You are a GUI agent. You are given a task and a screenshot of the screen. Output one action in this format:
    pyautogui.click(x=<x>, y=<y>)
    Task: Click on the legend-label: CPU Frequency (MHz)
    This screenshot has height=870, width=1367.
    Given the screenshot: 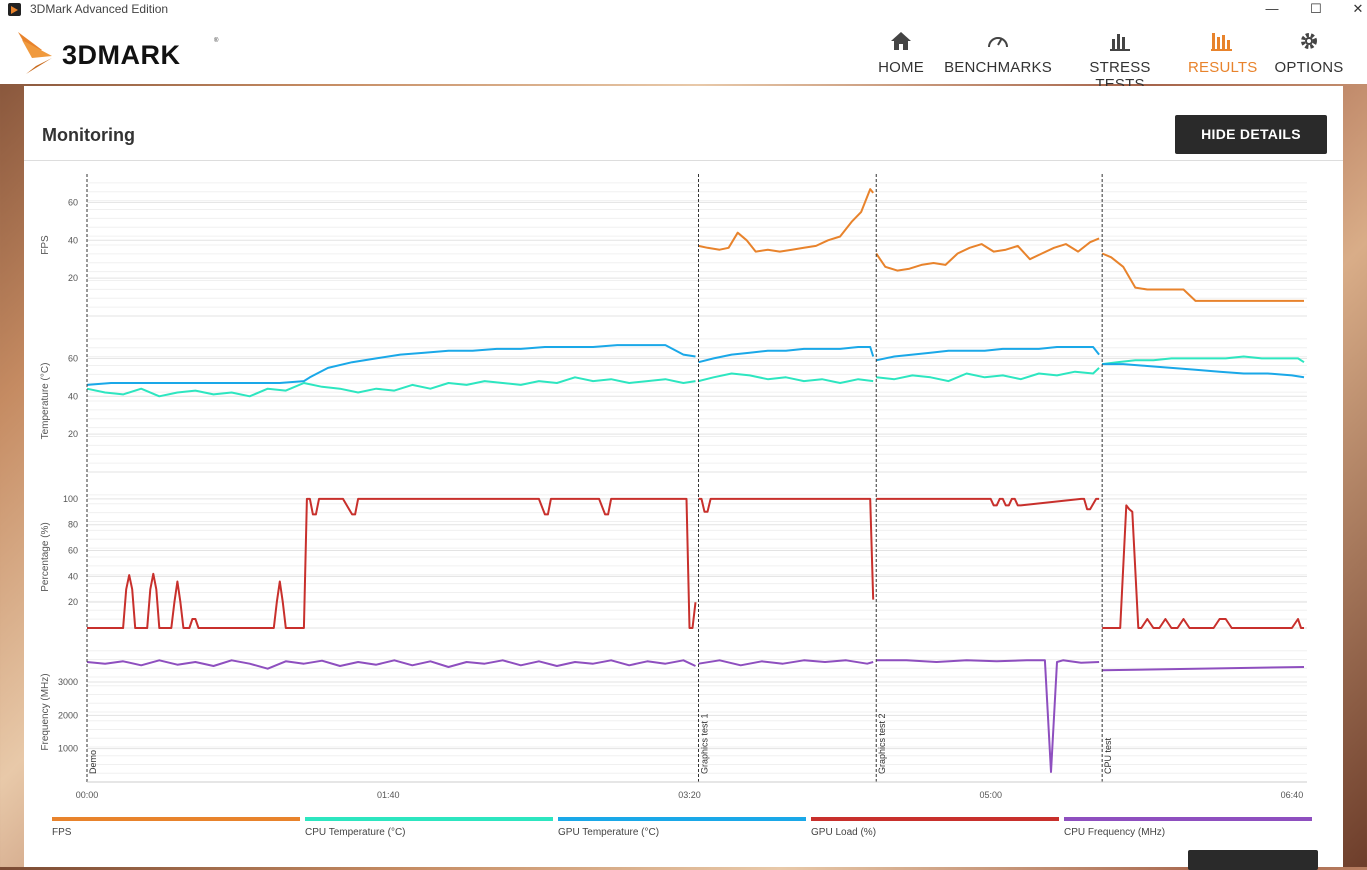 What is the action you would take?
    pyautogui.click(x=1114, y=832)
    